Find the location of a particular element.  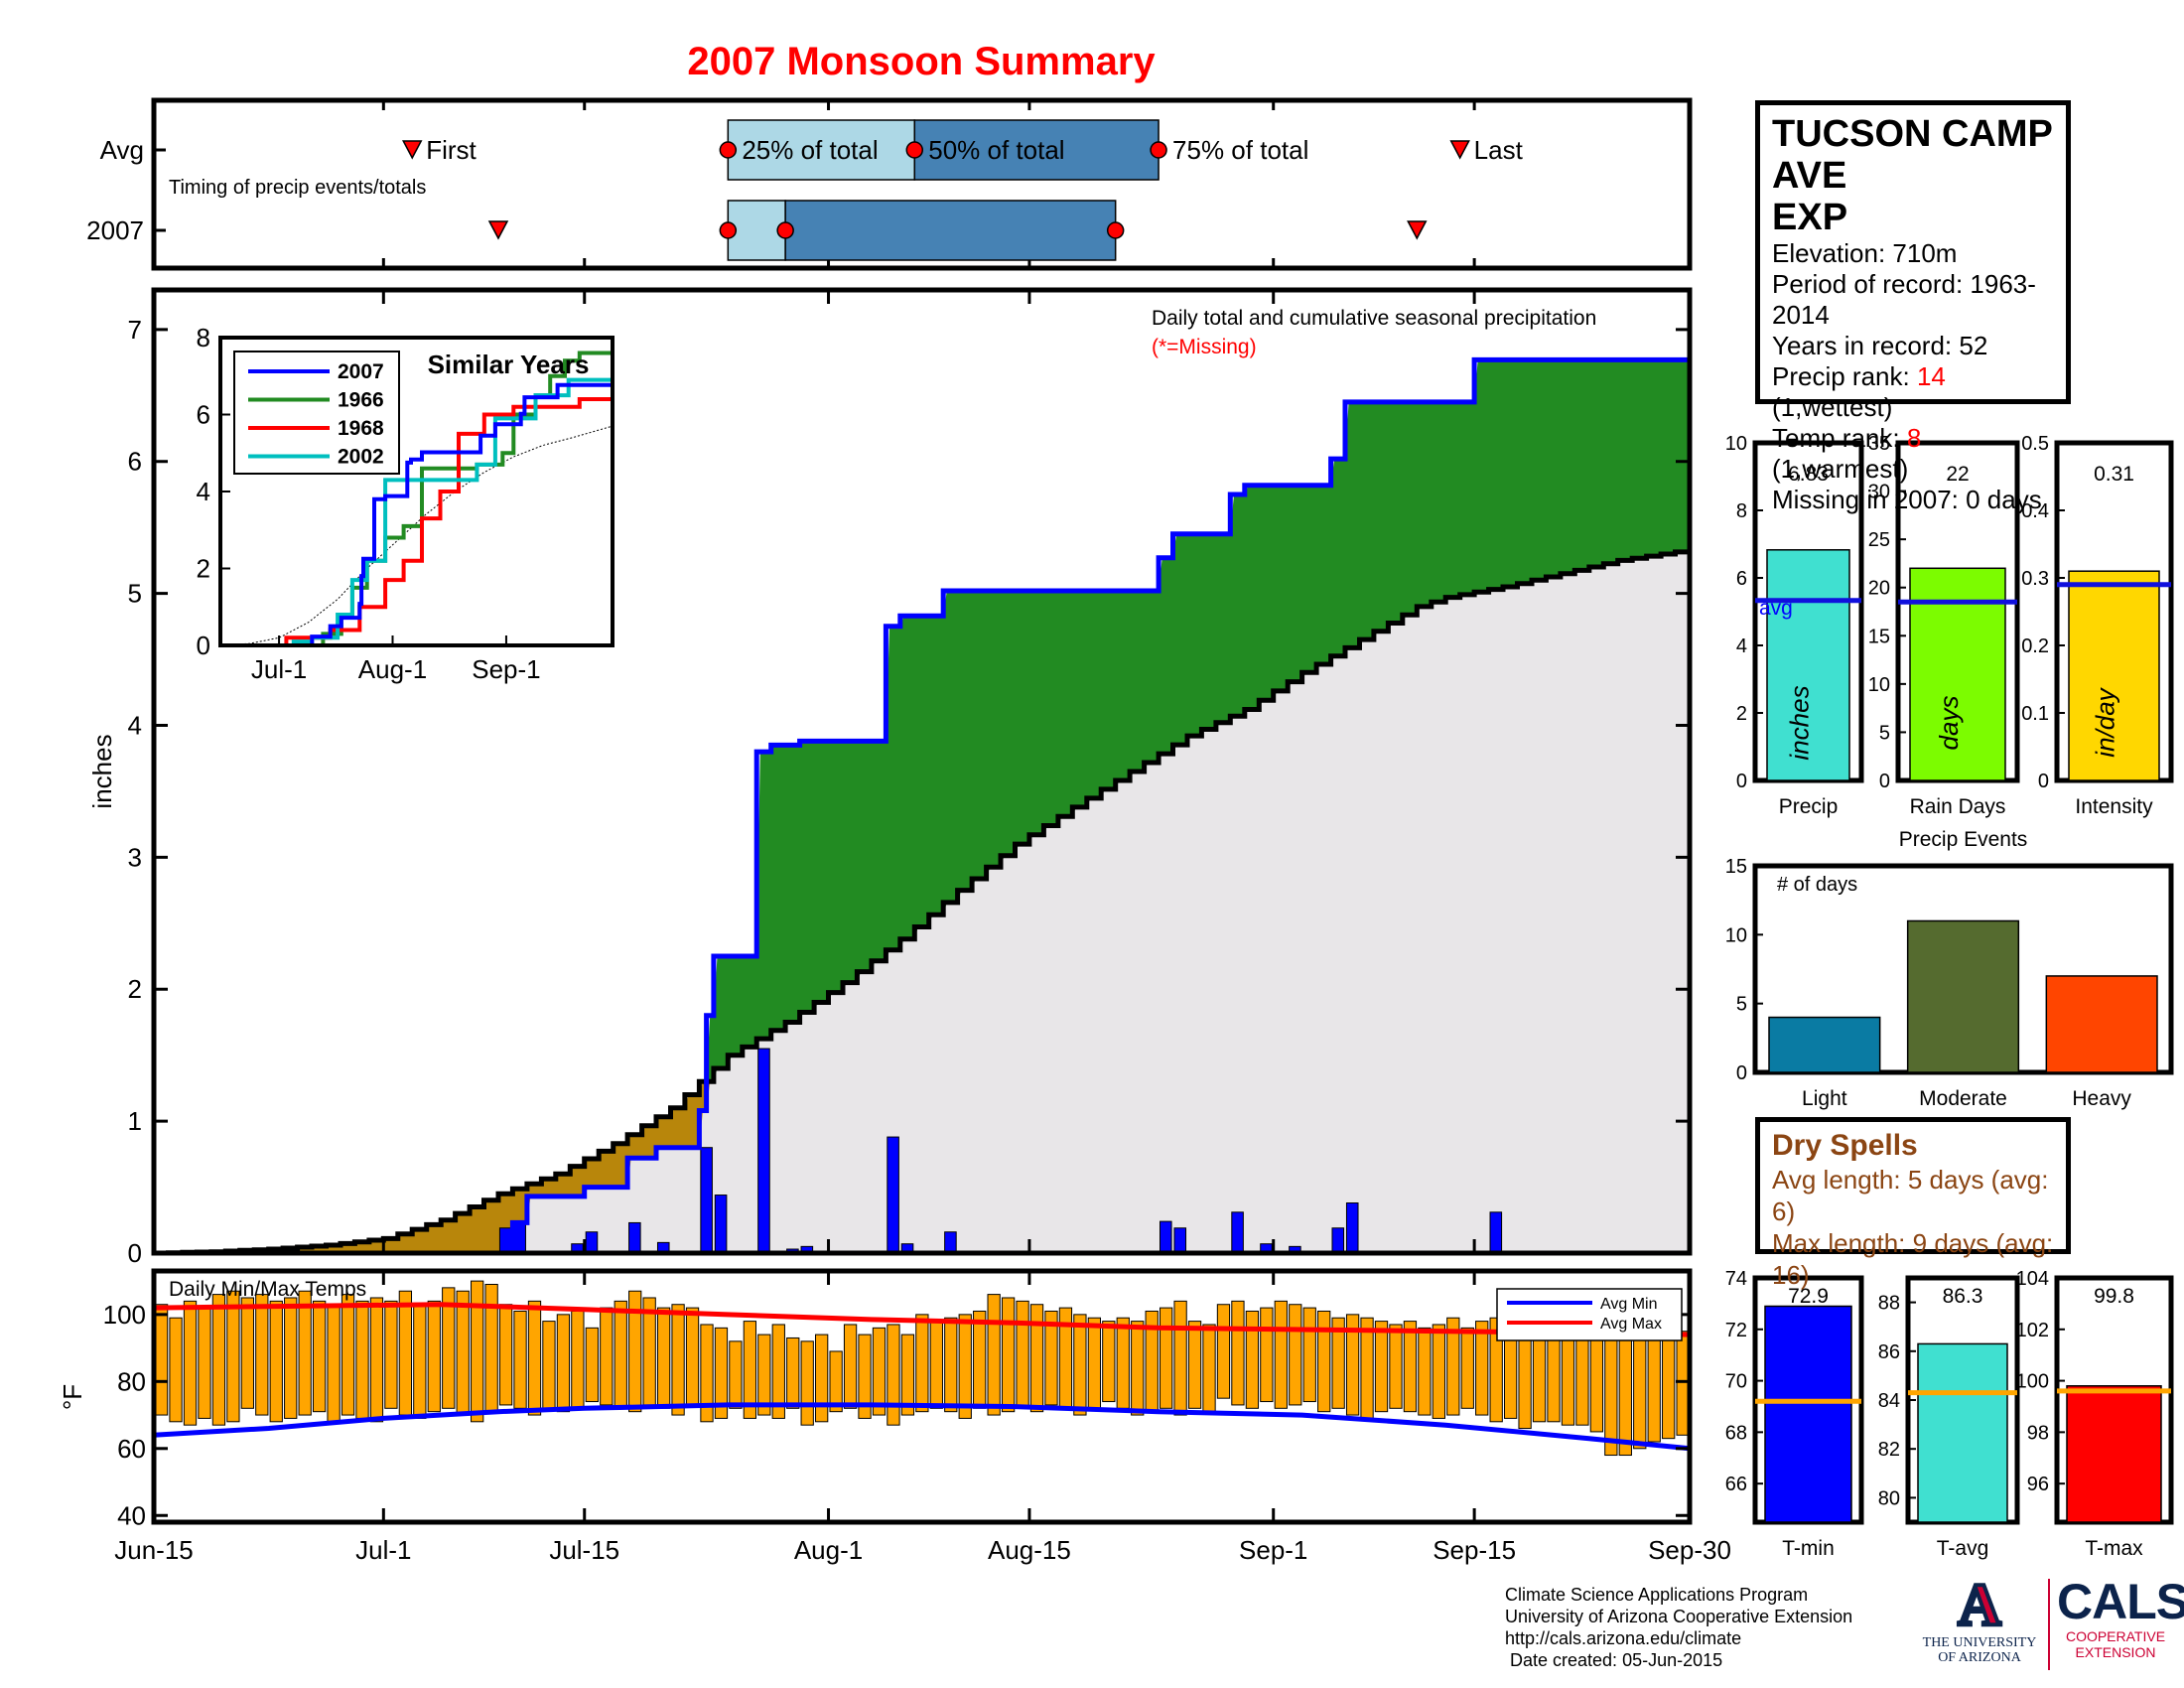

cals-logo-text: CALS is located at coordinates (2120, 1601).